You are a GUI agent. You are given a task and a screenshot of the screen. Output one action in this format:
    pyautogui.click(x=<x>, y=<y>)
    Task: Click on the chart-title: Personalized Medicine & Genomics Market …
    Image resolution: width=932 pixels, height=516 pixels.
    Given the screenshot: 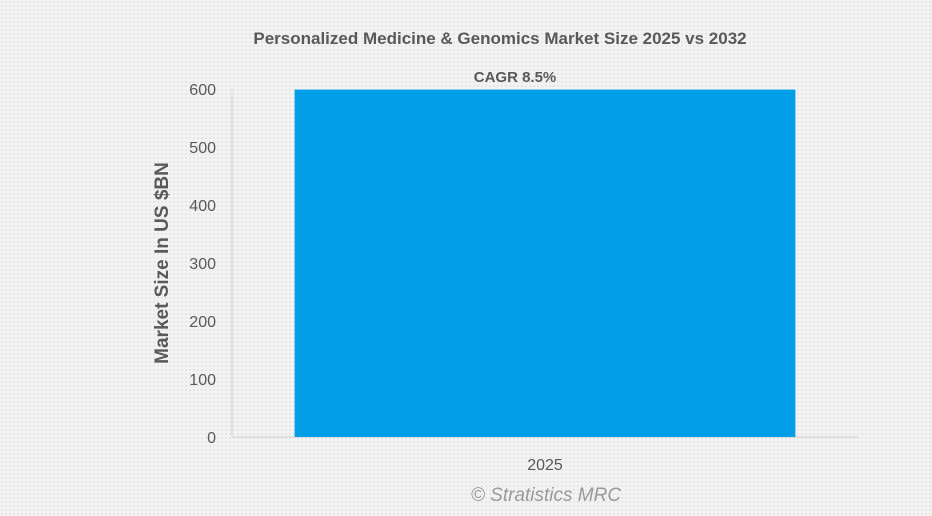 What is the action you would take?
    pyautogui.click(x=500, y=38)
    